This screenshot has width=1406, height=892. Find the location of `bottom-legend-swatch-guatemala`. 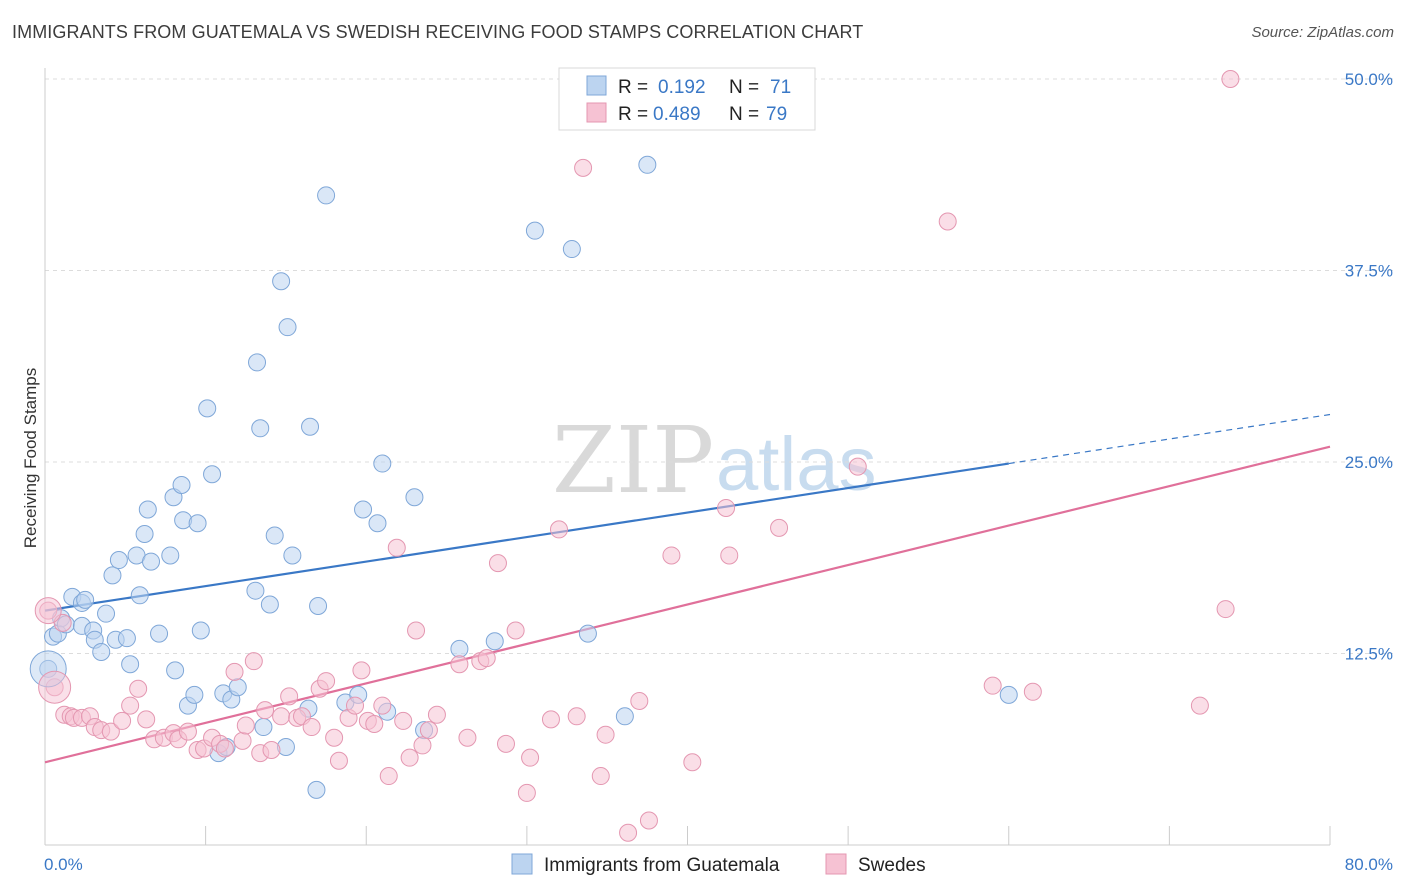

bottom-legend-swatch-guatemala is located at coordinates (522, 864).